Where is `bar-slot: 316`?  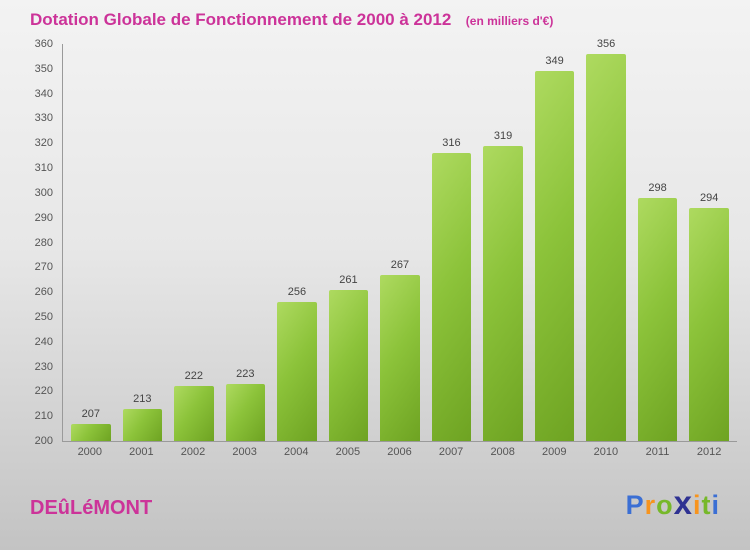 bar-slot: 316 is located at coordinates (451, 242).